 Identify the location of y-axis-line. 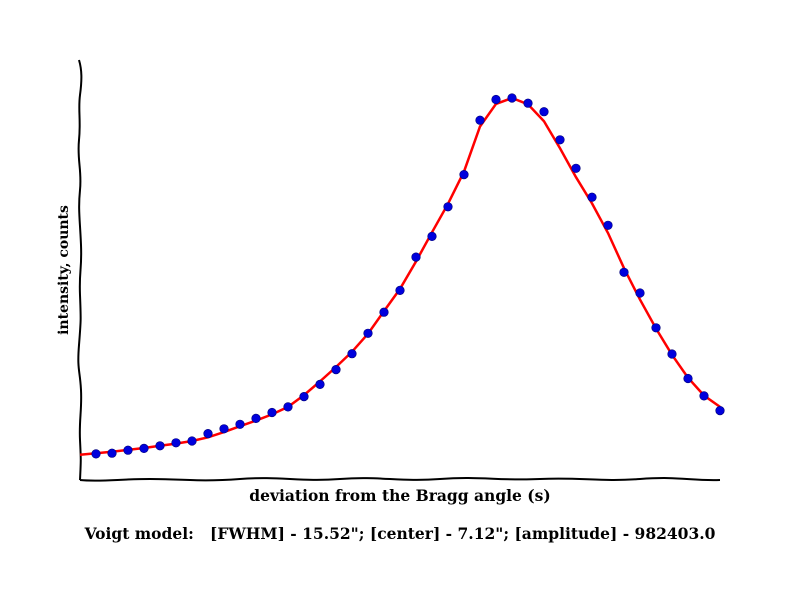
(80, 270).